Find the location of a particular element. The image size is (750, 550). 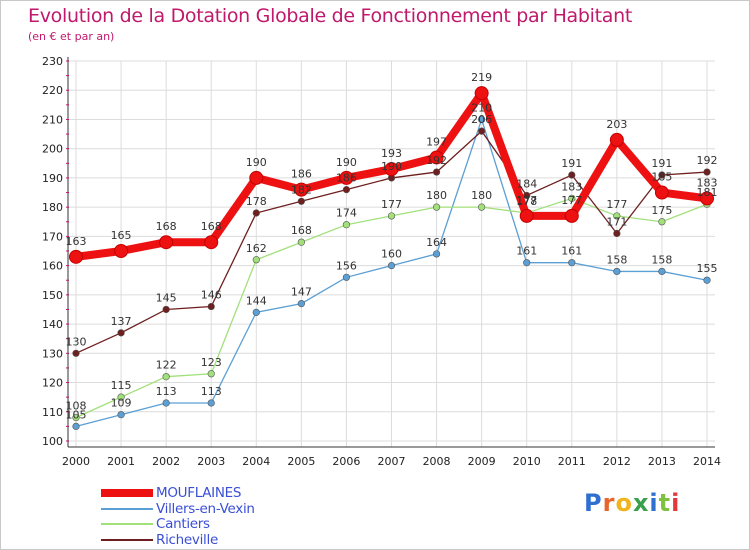

data-label-cantiers: 174 is located at coordinates (346, 213).